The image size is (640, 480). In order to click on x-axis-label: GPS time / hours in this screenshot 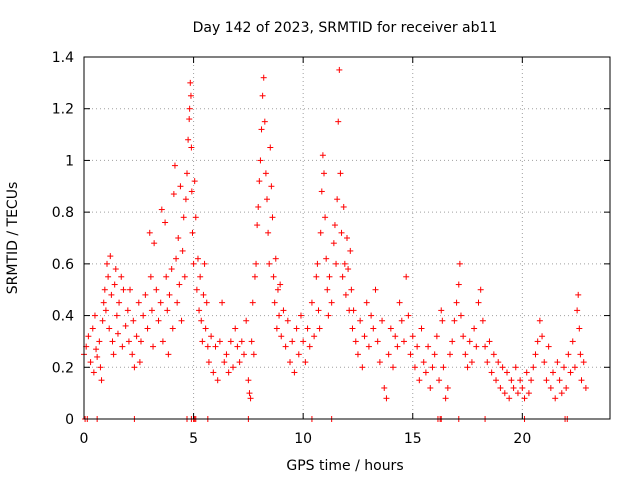, I will do `click(344, 466)`.